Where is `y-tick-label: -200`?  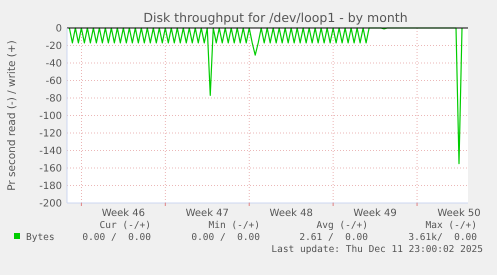 y-tick-label: -200 is located at coordinates (50, 204).